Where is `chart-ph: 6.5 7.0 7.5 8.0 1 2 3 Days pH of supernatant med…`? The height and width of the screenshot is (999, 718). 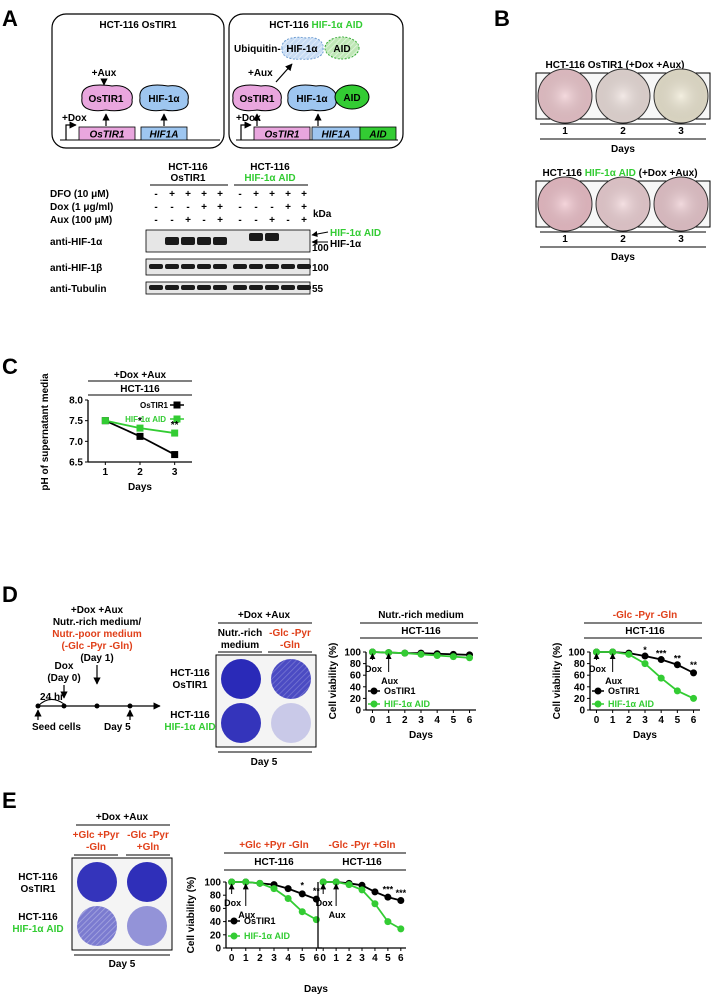
chart-ph: 6.5 7.0 7.5 8.0 1 2 3 Days pH of supernatant med… is located at coordinates (116, 433).